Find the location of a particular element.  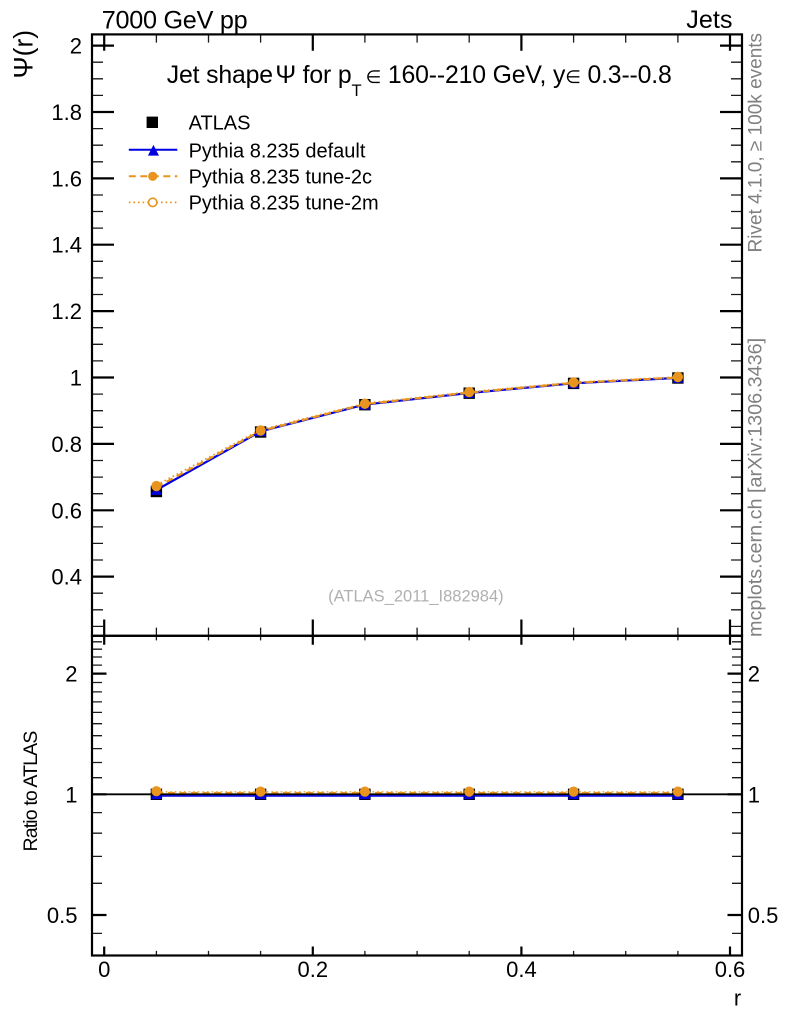

svg-text: 1.4 is located at coordinates (66, 245).